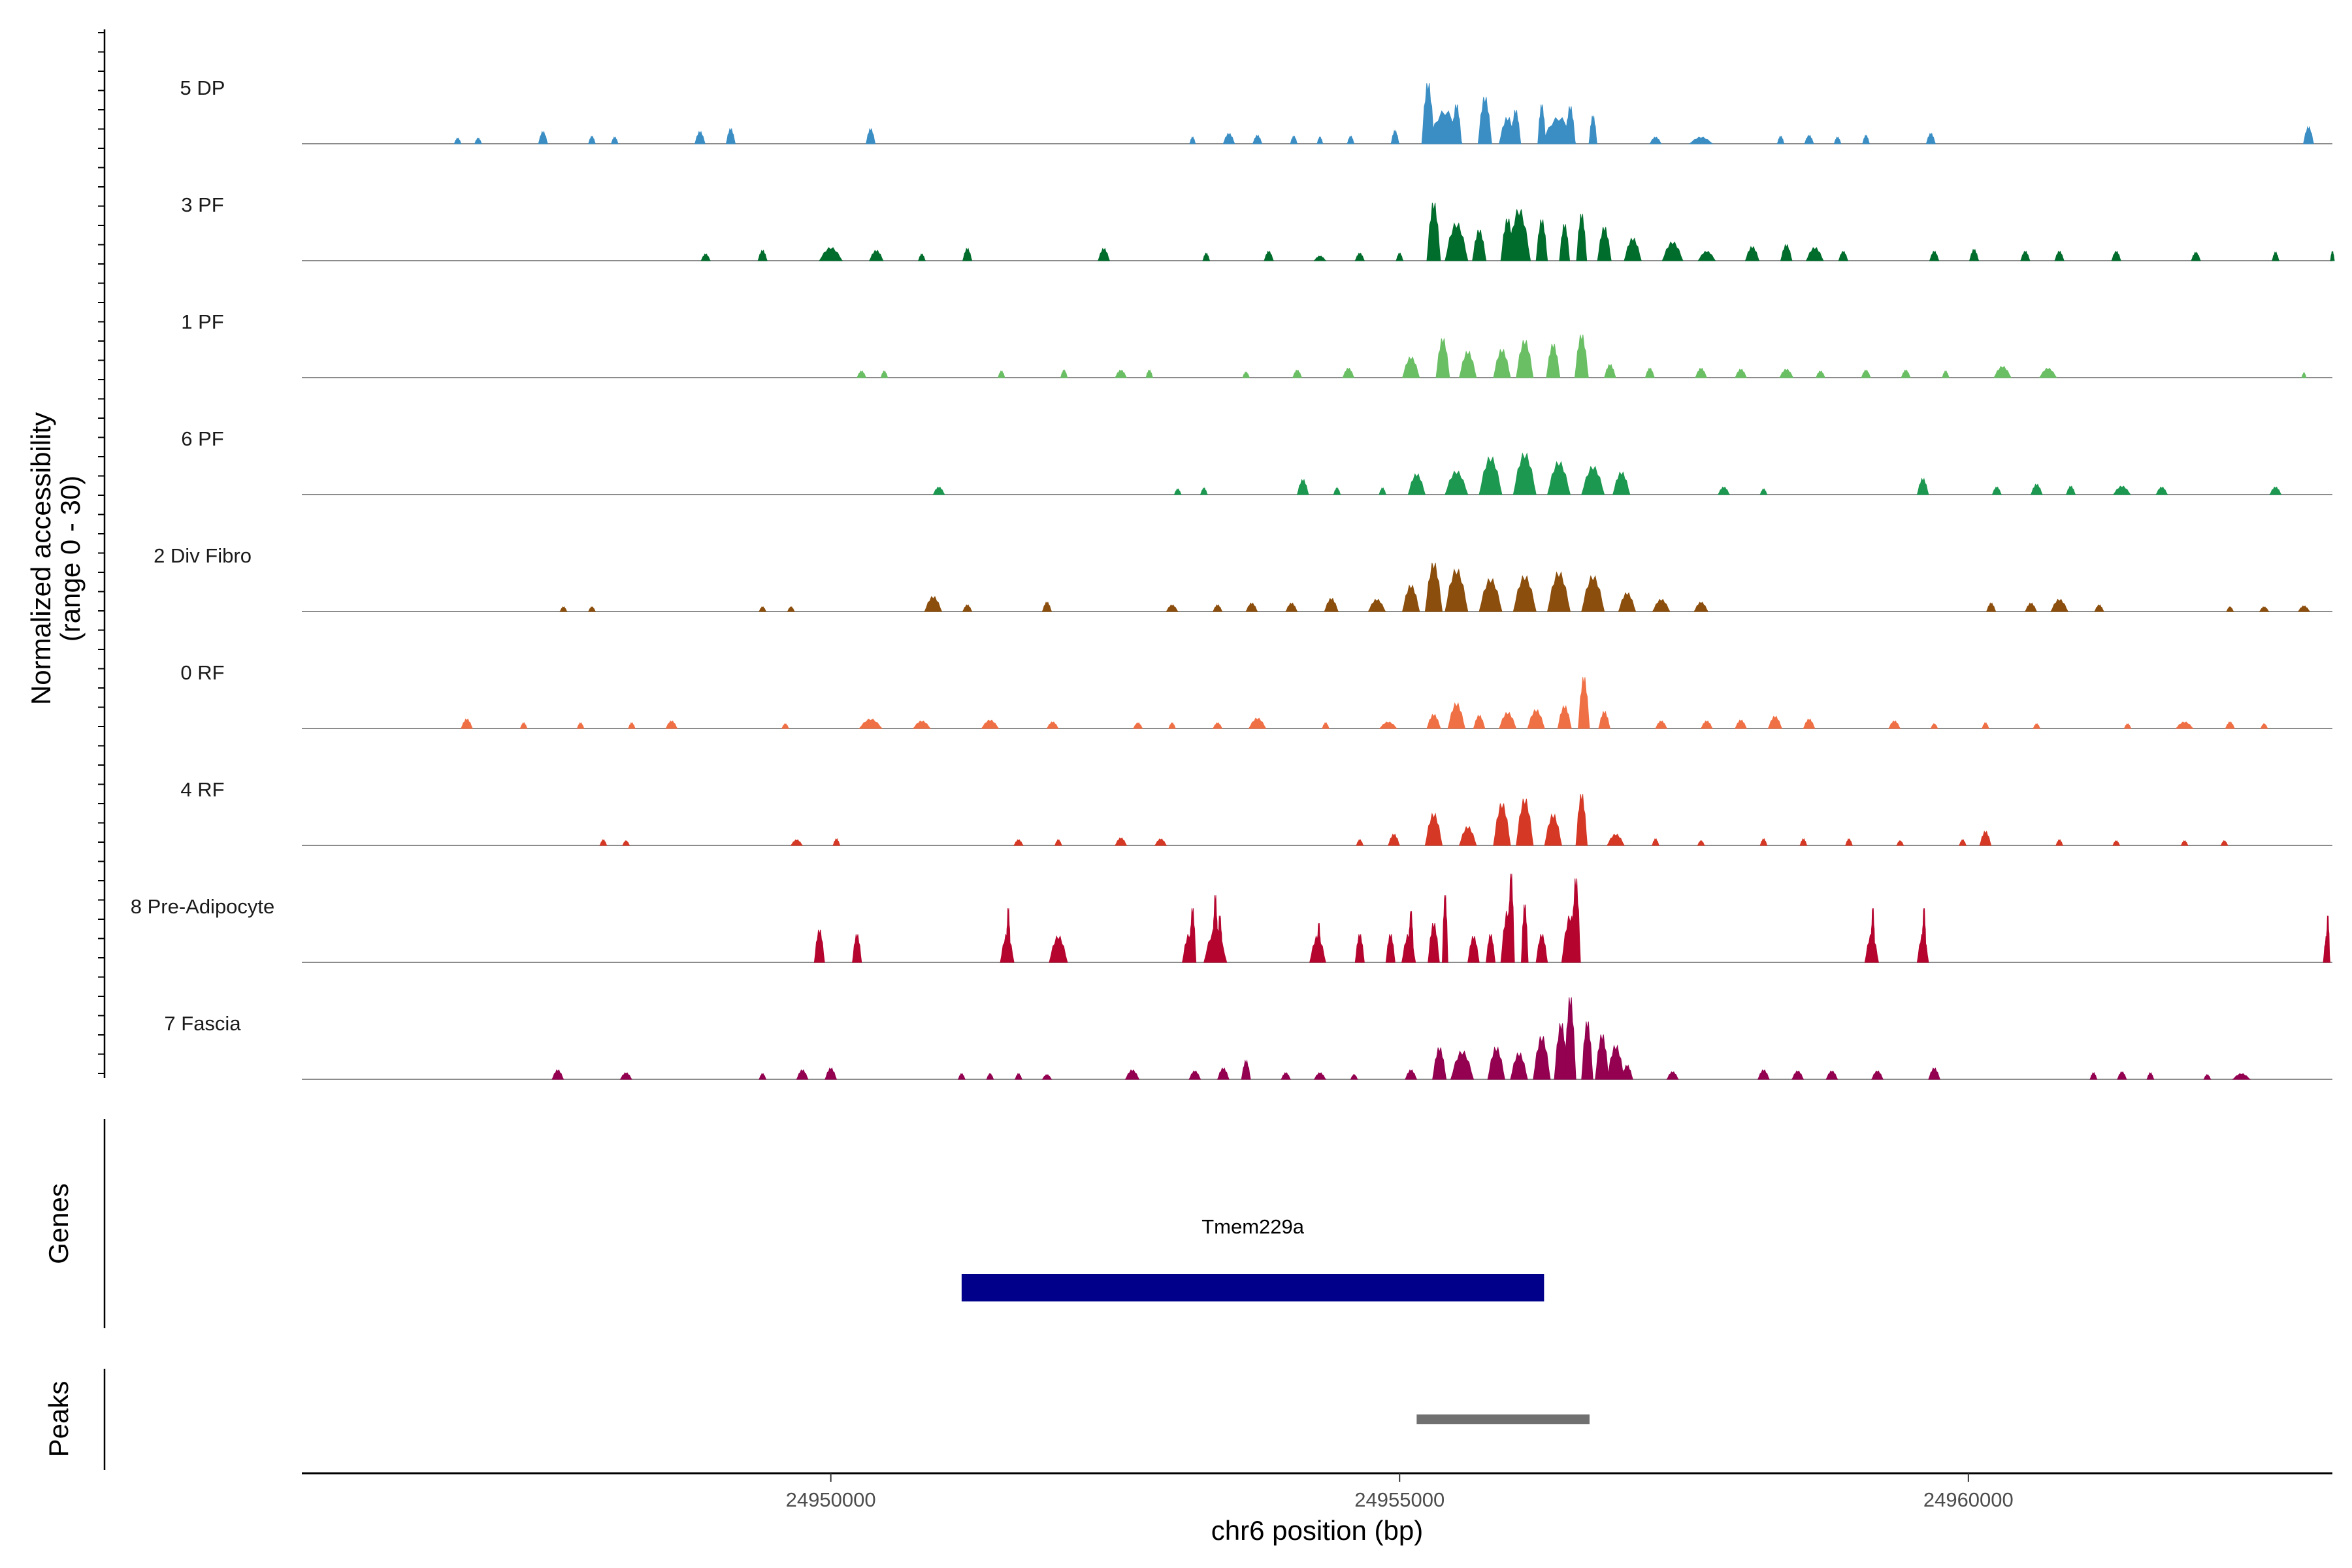 The image size is (2352, 1568). What do you see at coordinates (202, 672) in the screenshot?
I see `track-label: 0 RF` at bounding box center [202, 672].